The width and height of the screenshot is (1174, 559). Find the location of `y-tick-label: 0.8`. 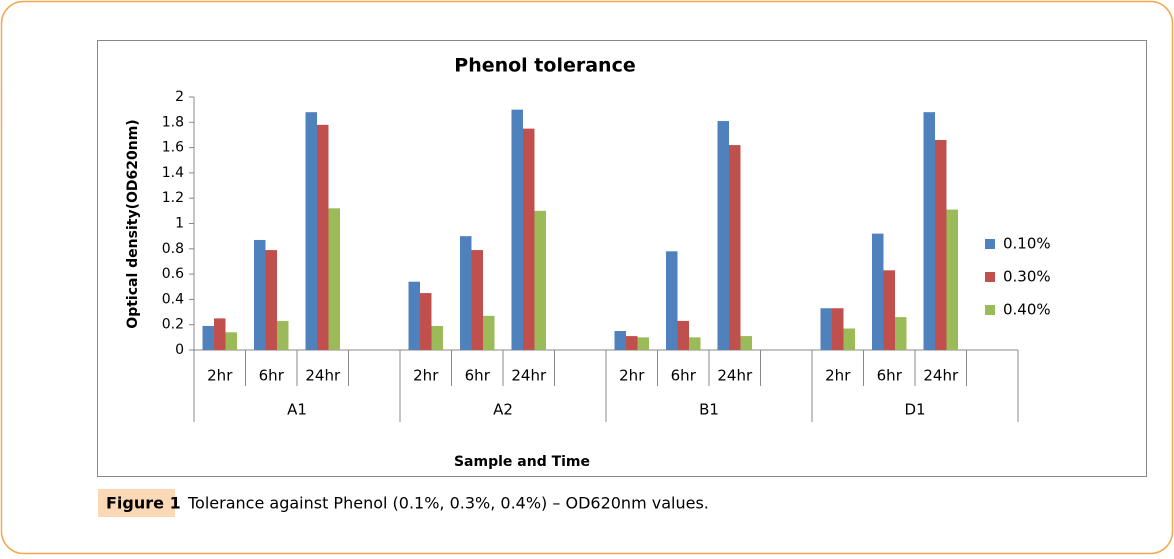

y-tick-label: 0.8 is located at coordinates (173, 249).